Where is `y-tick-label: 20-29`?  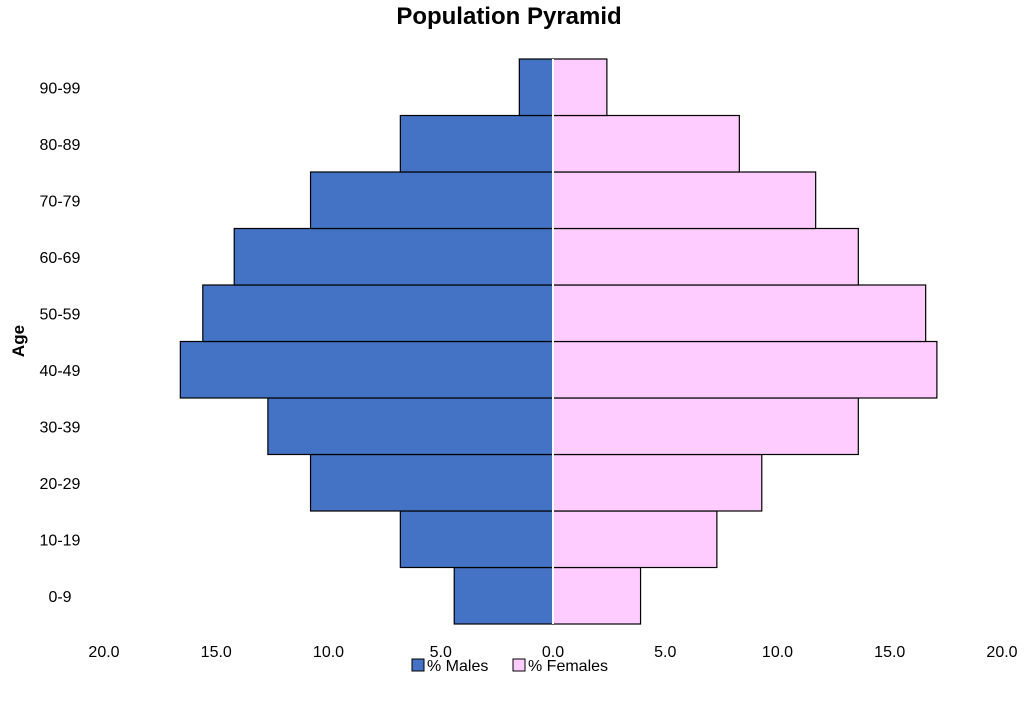 y-tick-label: 20-29 is located at coordinates (60, 484).